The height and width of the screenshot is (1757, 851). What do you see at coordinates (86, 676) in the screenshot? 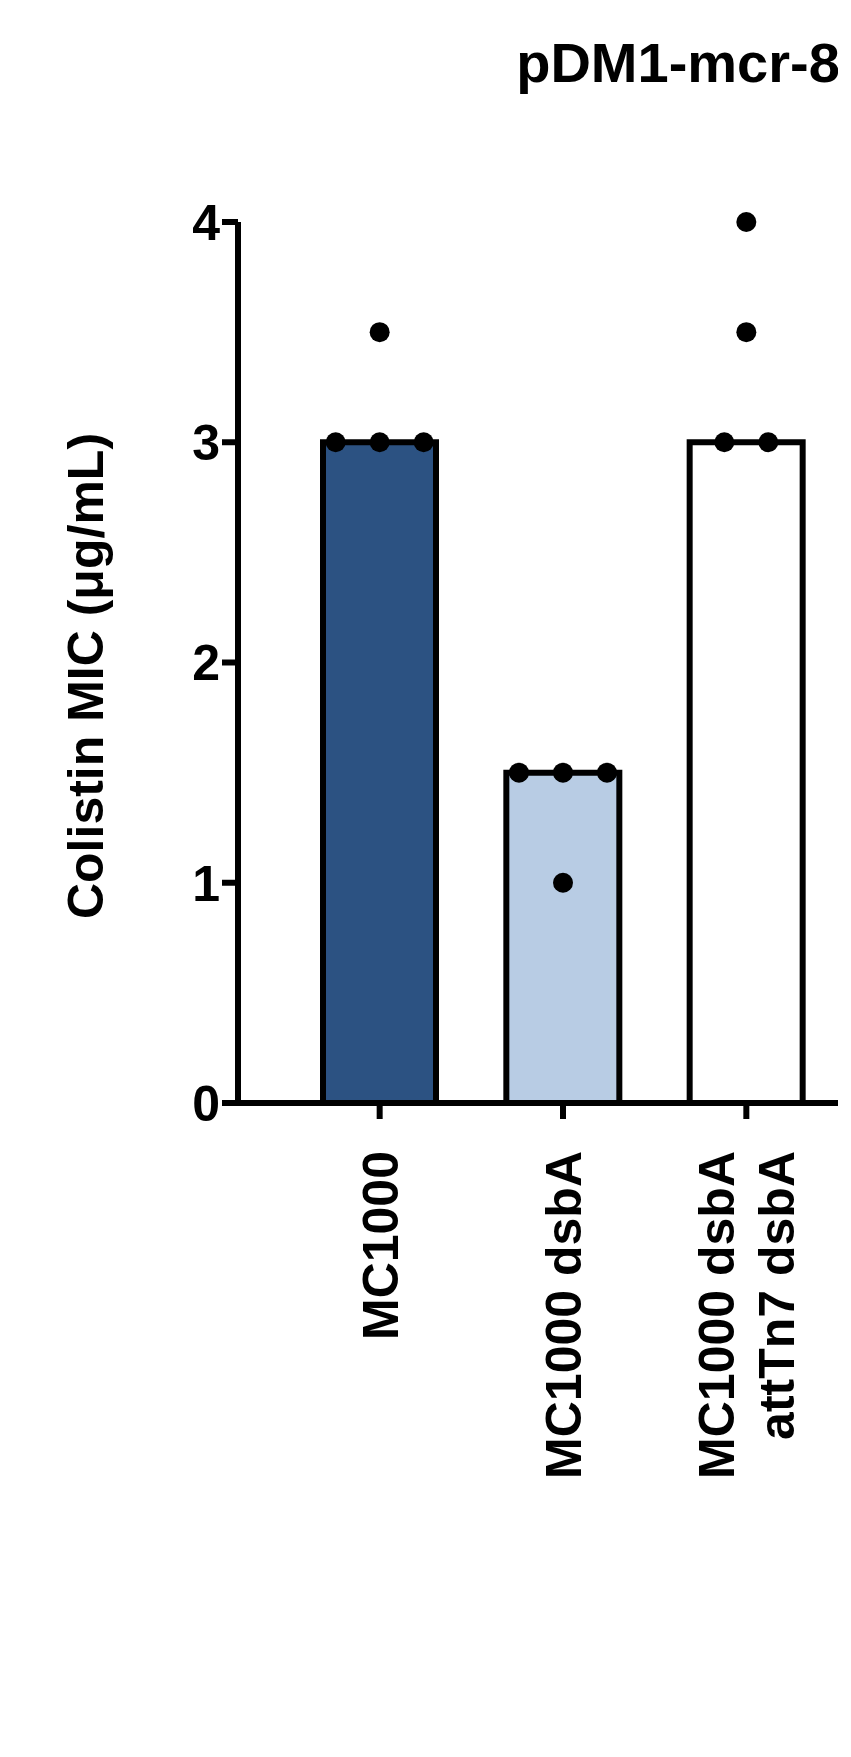
I see `y-axis-title: Colistin MIC (μg/mL)` at bounding box center [86, 676].